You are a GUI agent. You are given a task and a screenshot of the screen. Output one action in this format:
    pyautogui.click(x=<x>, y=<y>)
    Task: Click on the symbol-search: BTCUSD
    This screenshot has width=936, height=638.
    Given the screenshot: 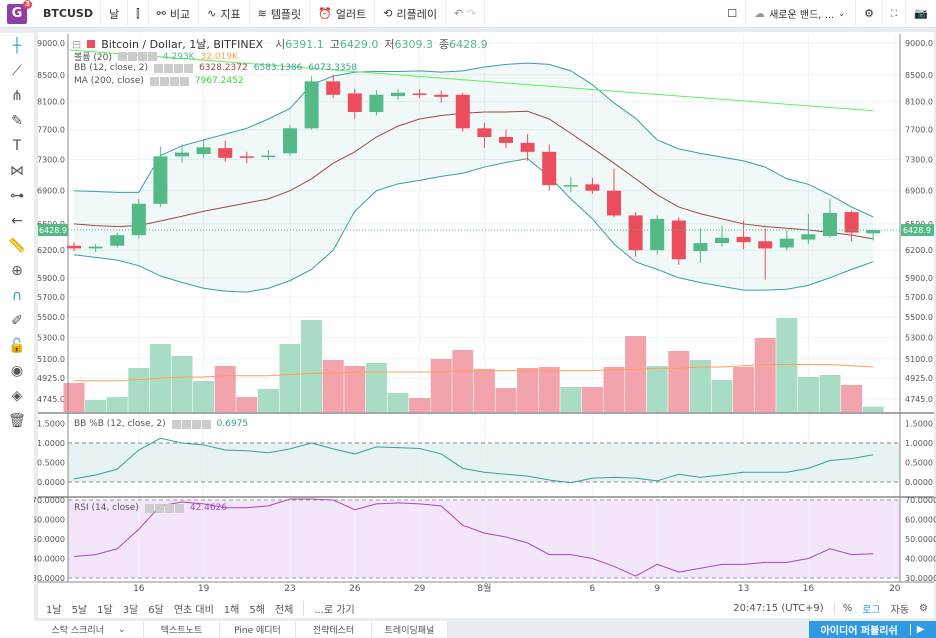 What is the action you would take?
    pyautogui.click(x=68, y=14)
    